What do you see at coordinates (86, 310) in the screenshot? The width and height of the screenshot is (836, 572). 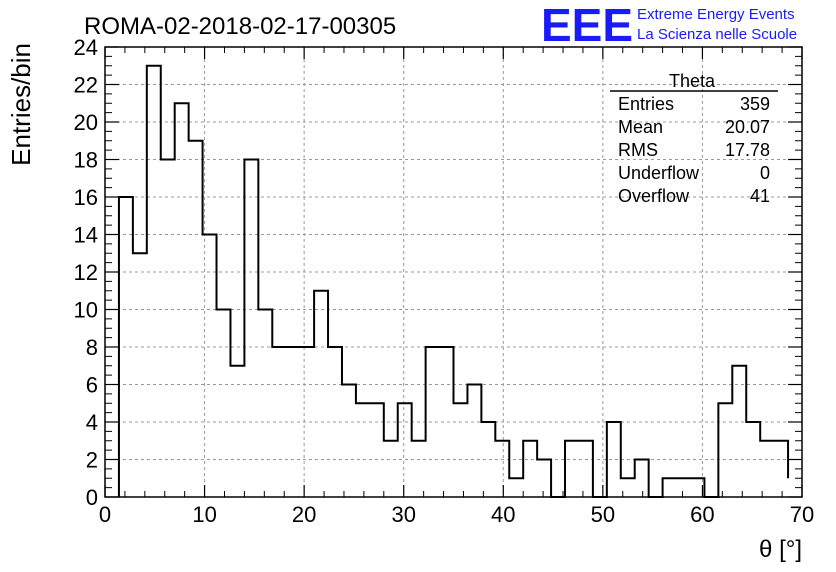 I see `y-tick-label: 10` at bounding box center [86, 310].